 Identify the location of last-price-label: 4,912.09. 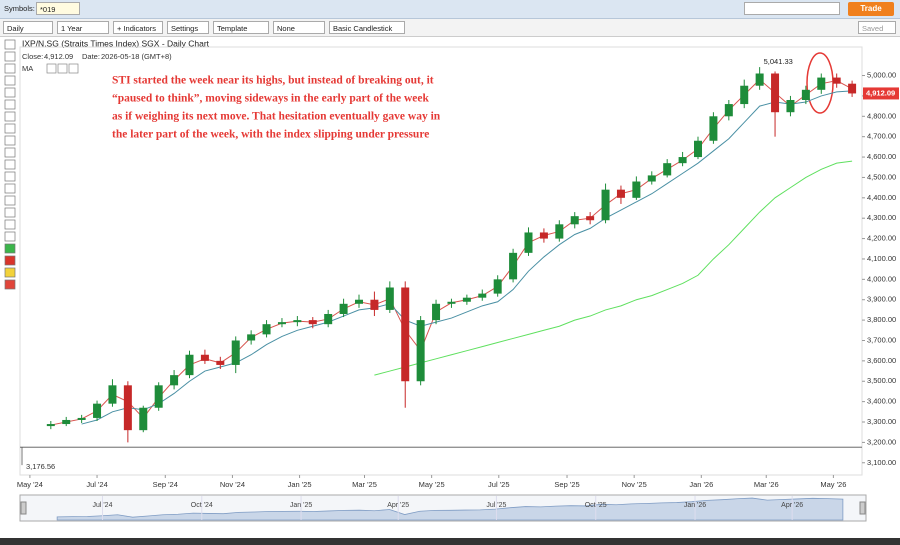
(880, 92).